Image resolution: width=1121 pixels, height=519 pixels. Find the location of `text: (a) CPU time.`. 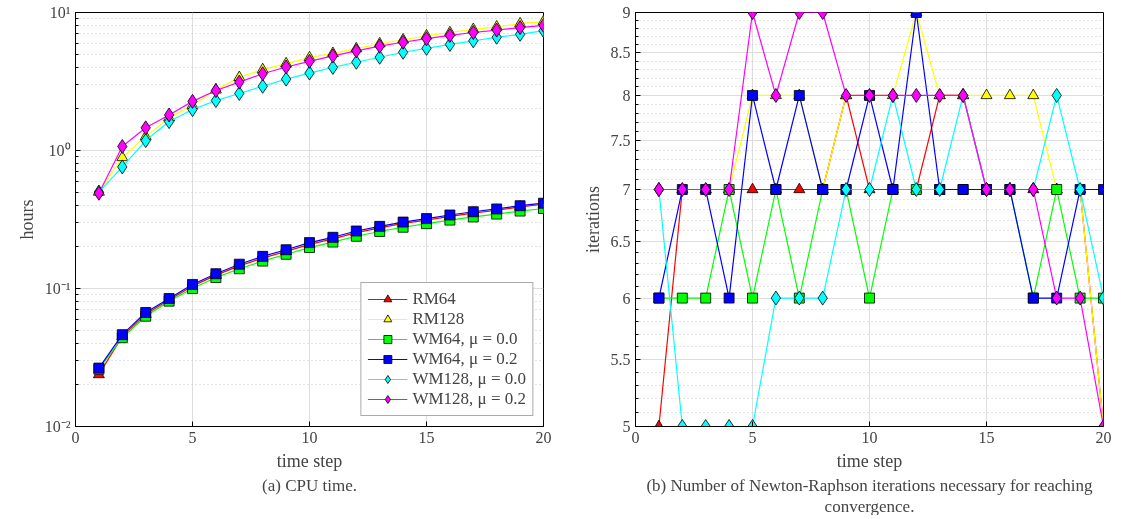

text: (a) CPU time. is located at coordinates (309, 485).